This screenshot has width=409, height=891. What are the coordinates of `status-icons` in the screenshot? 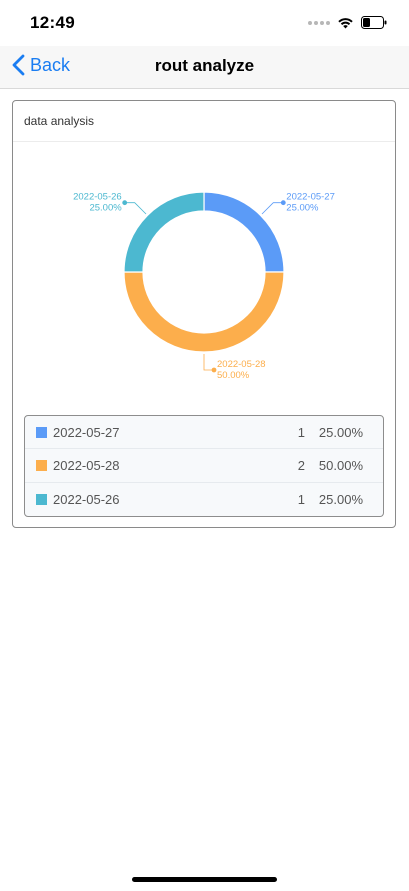 It's located at (347, 22).